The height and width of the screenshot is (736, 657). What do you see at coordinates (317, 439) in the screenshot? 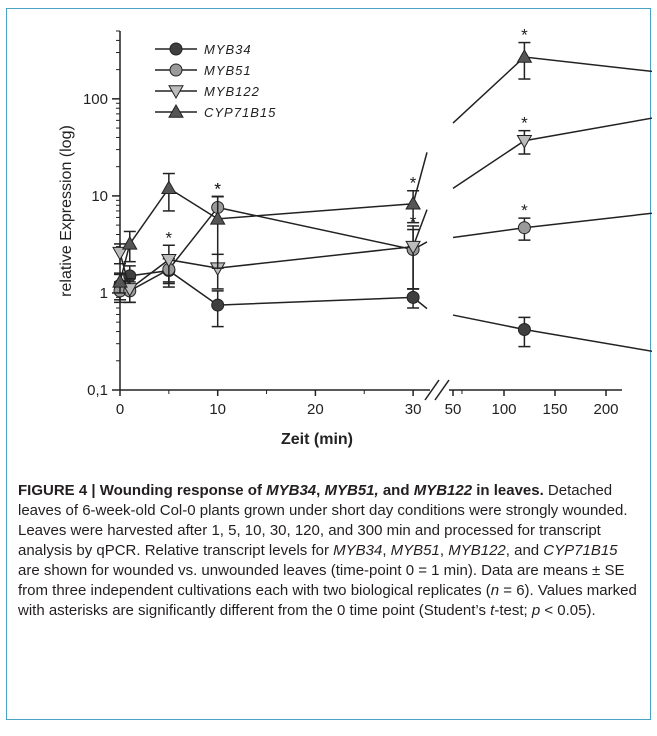
I see `x-axis-title: Zeit (min)` at bounding box center [317, 439].